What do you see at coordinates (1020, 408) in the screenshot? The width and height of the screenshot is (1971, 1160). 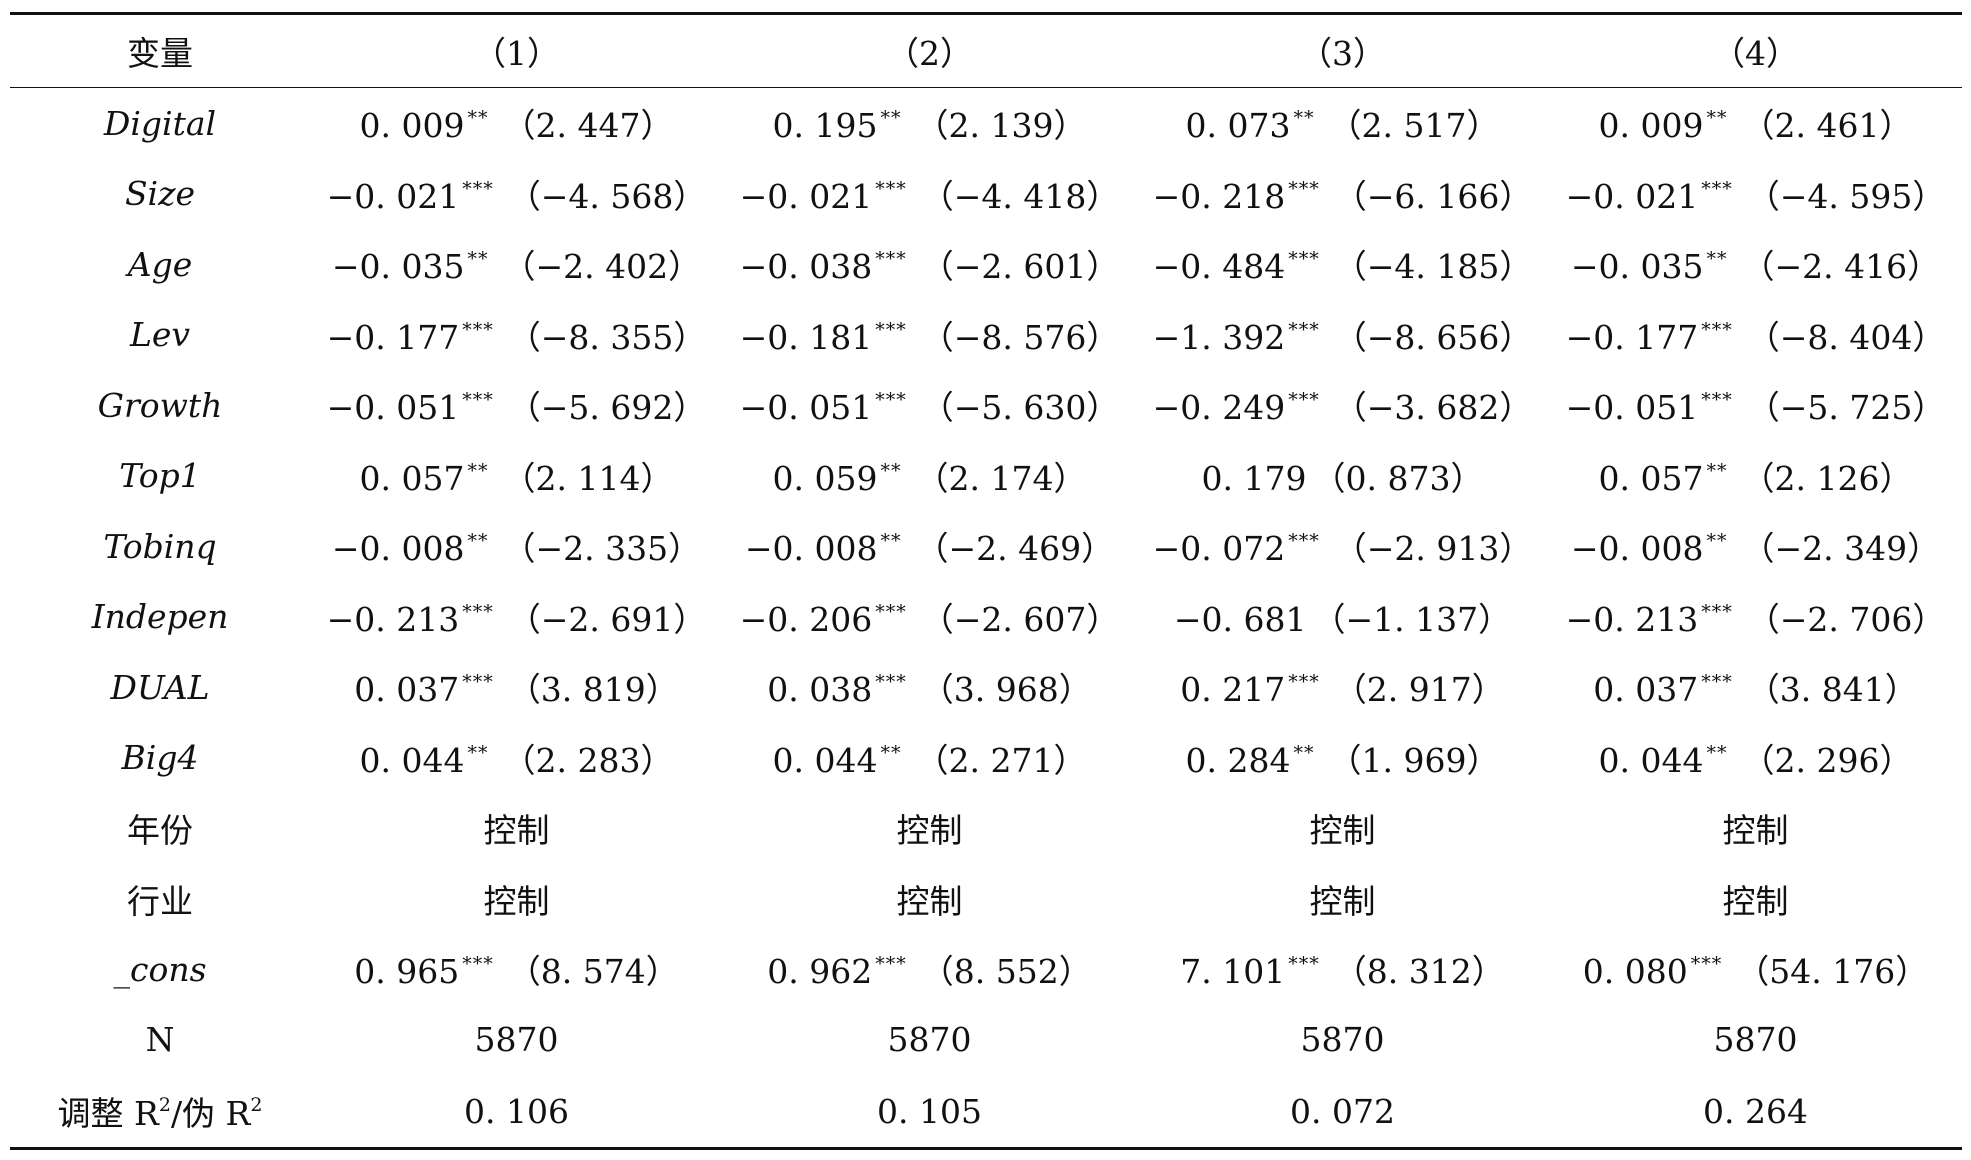 I see `t-statistic: （−5. 630）` at bounding box center [1020, 408].